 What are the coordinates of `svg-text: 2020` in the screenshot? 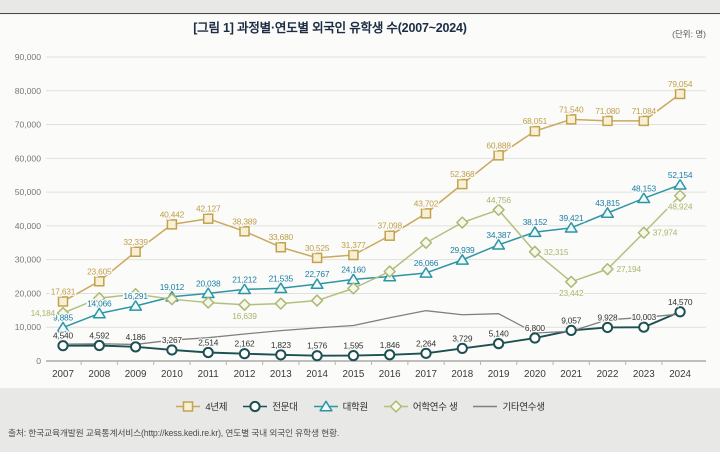 It's located at (535, 374).